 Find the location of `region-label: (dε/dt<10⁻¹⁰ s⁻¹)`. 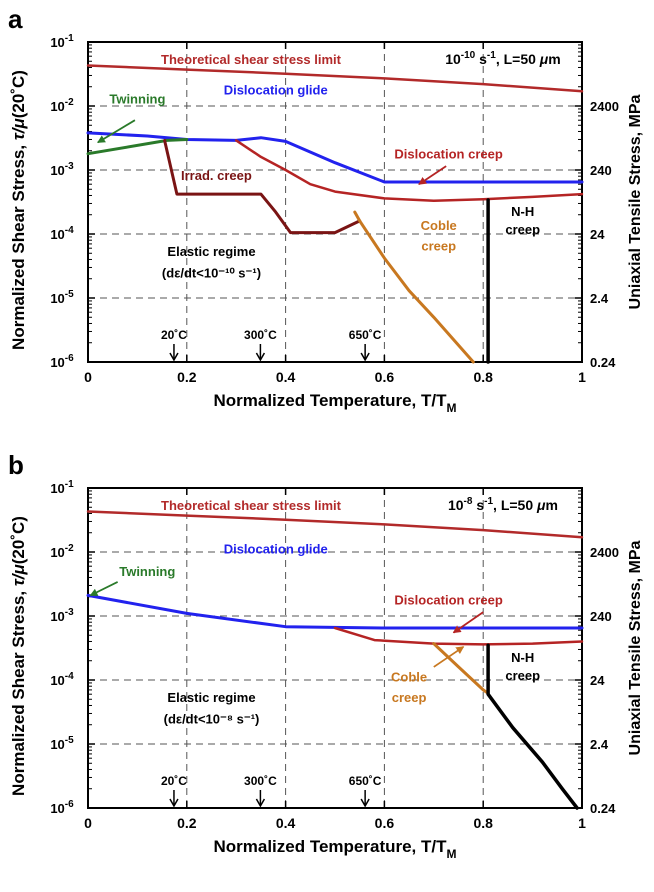

region-label: (dε/dt<10⁻¹⁰ s⁻¹) is located at coordinates (211, 272).